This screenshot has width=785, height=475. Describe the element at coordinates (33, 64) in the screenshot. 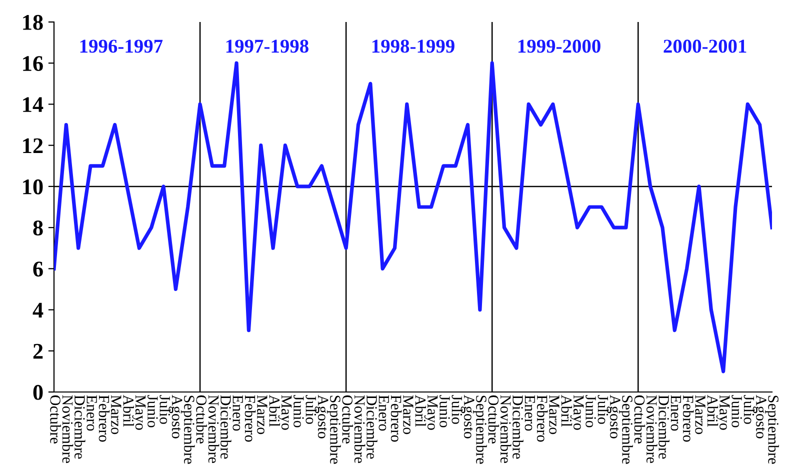

I see `y-tick-label: 16` at that location.